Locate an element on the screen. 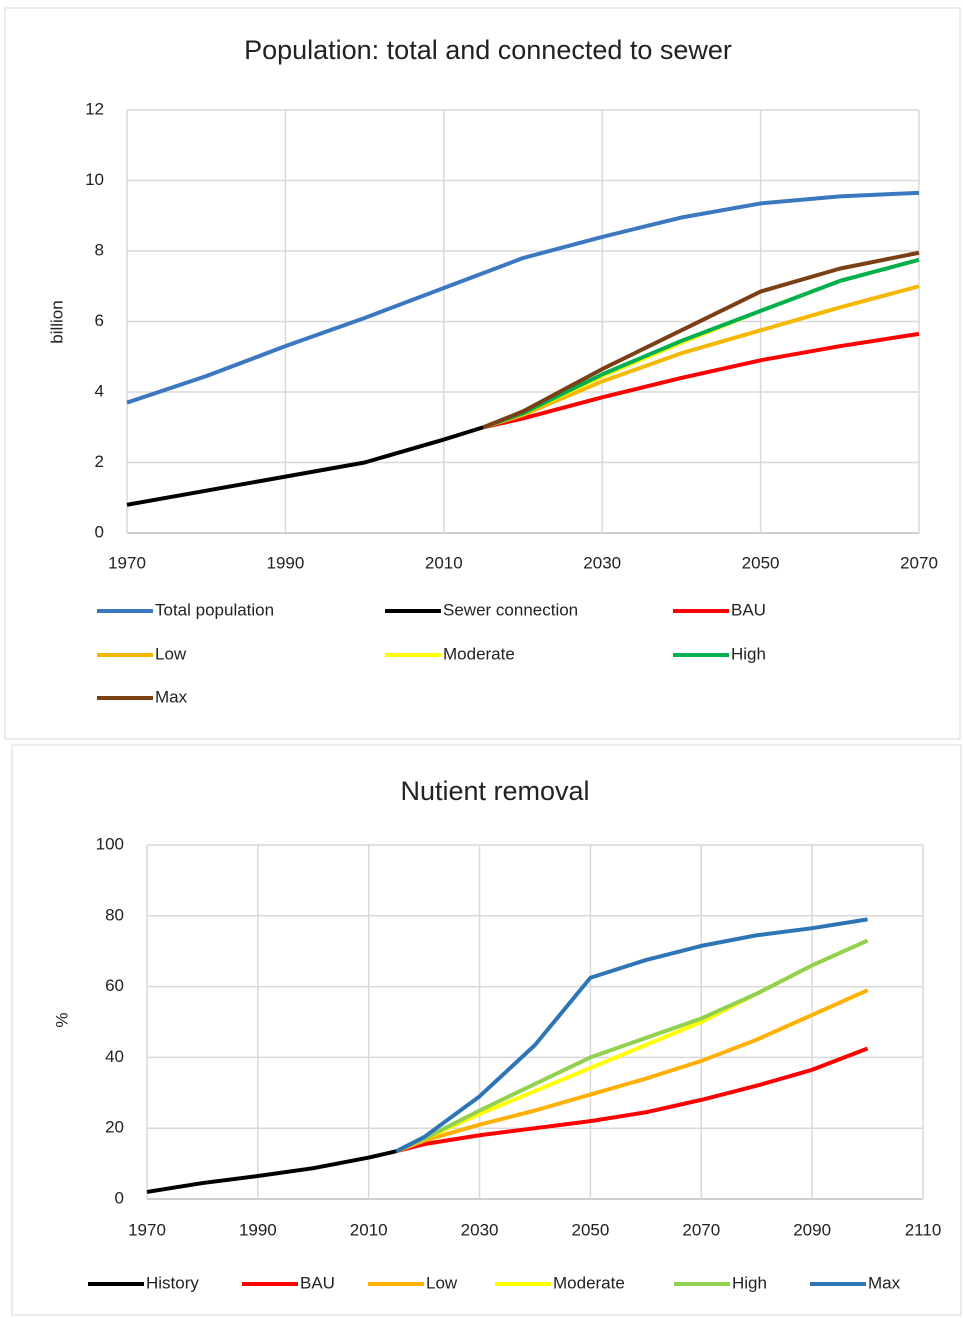  y-tick-label: 6 is located at coordinates (99, 320).